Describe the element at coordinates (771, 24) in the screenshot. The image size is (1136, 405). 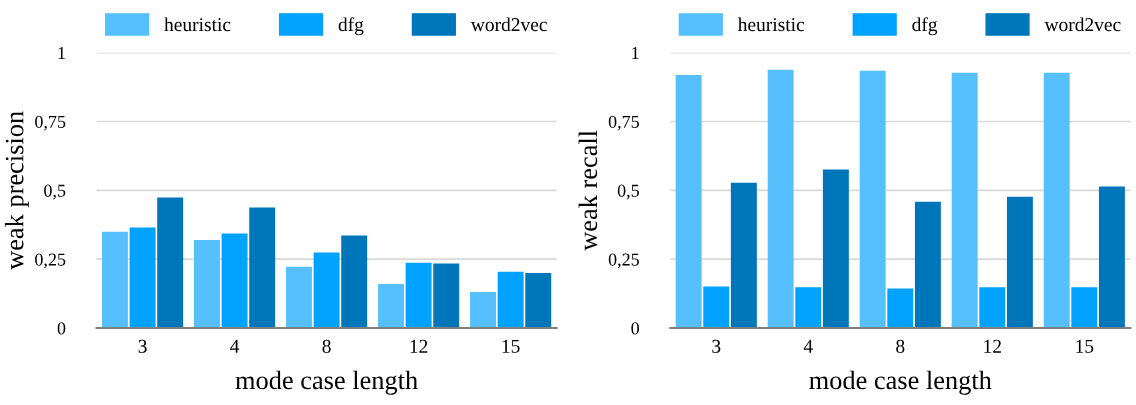
I see `text: heuristic` at that location.